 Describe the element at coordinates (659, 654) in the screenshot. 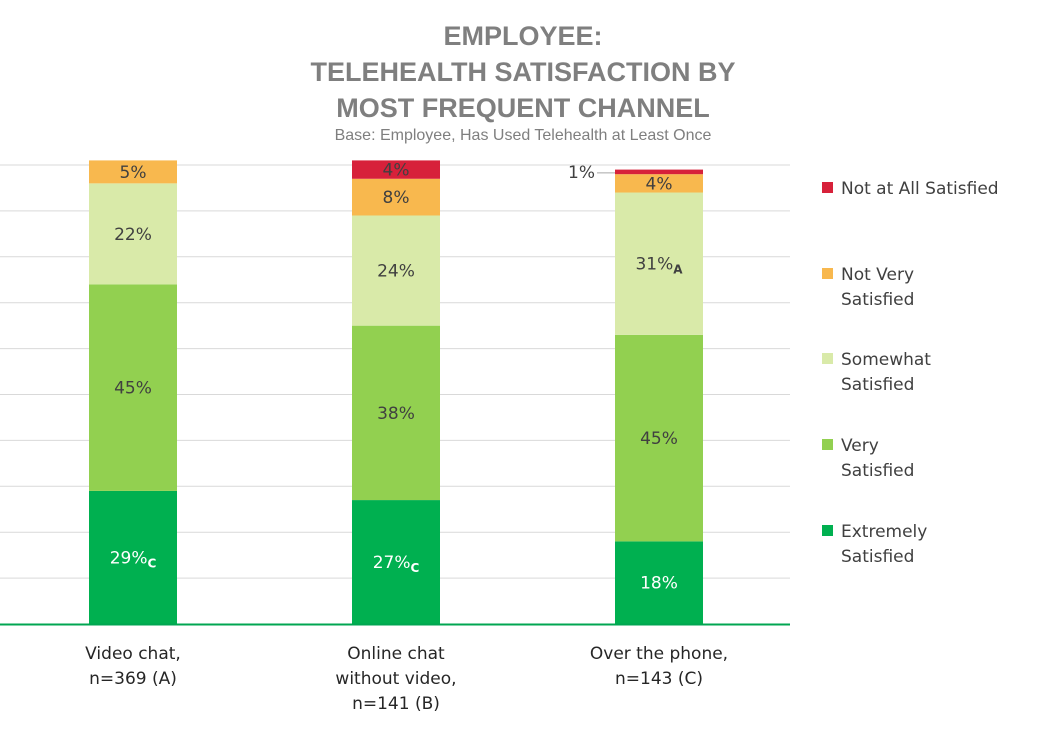

I see `category-label: Over the phone,` at that location.